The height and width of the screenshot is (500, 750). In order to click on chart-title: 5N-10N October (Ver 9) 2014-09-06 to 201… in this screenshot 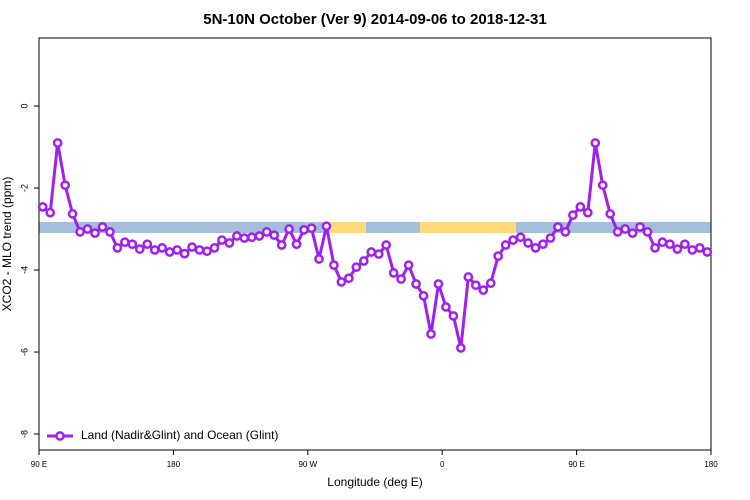, I will do `click(375, 19)`.